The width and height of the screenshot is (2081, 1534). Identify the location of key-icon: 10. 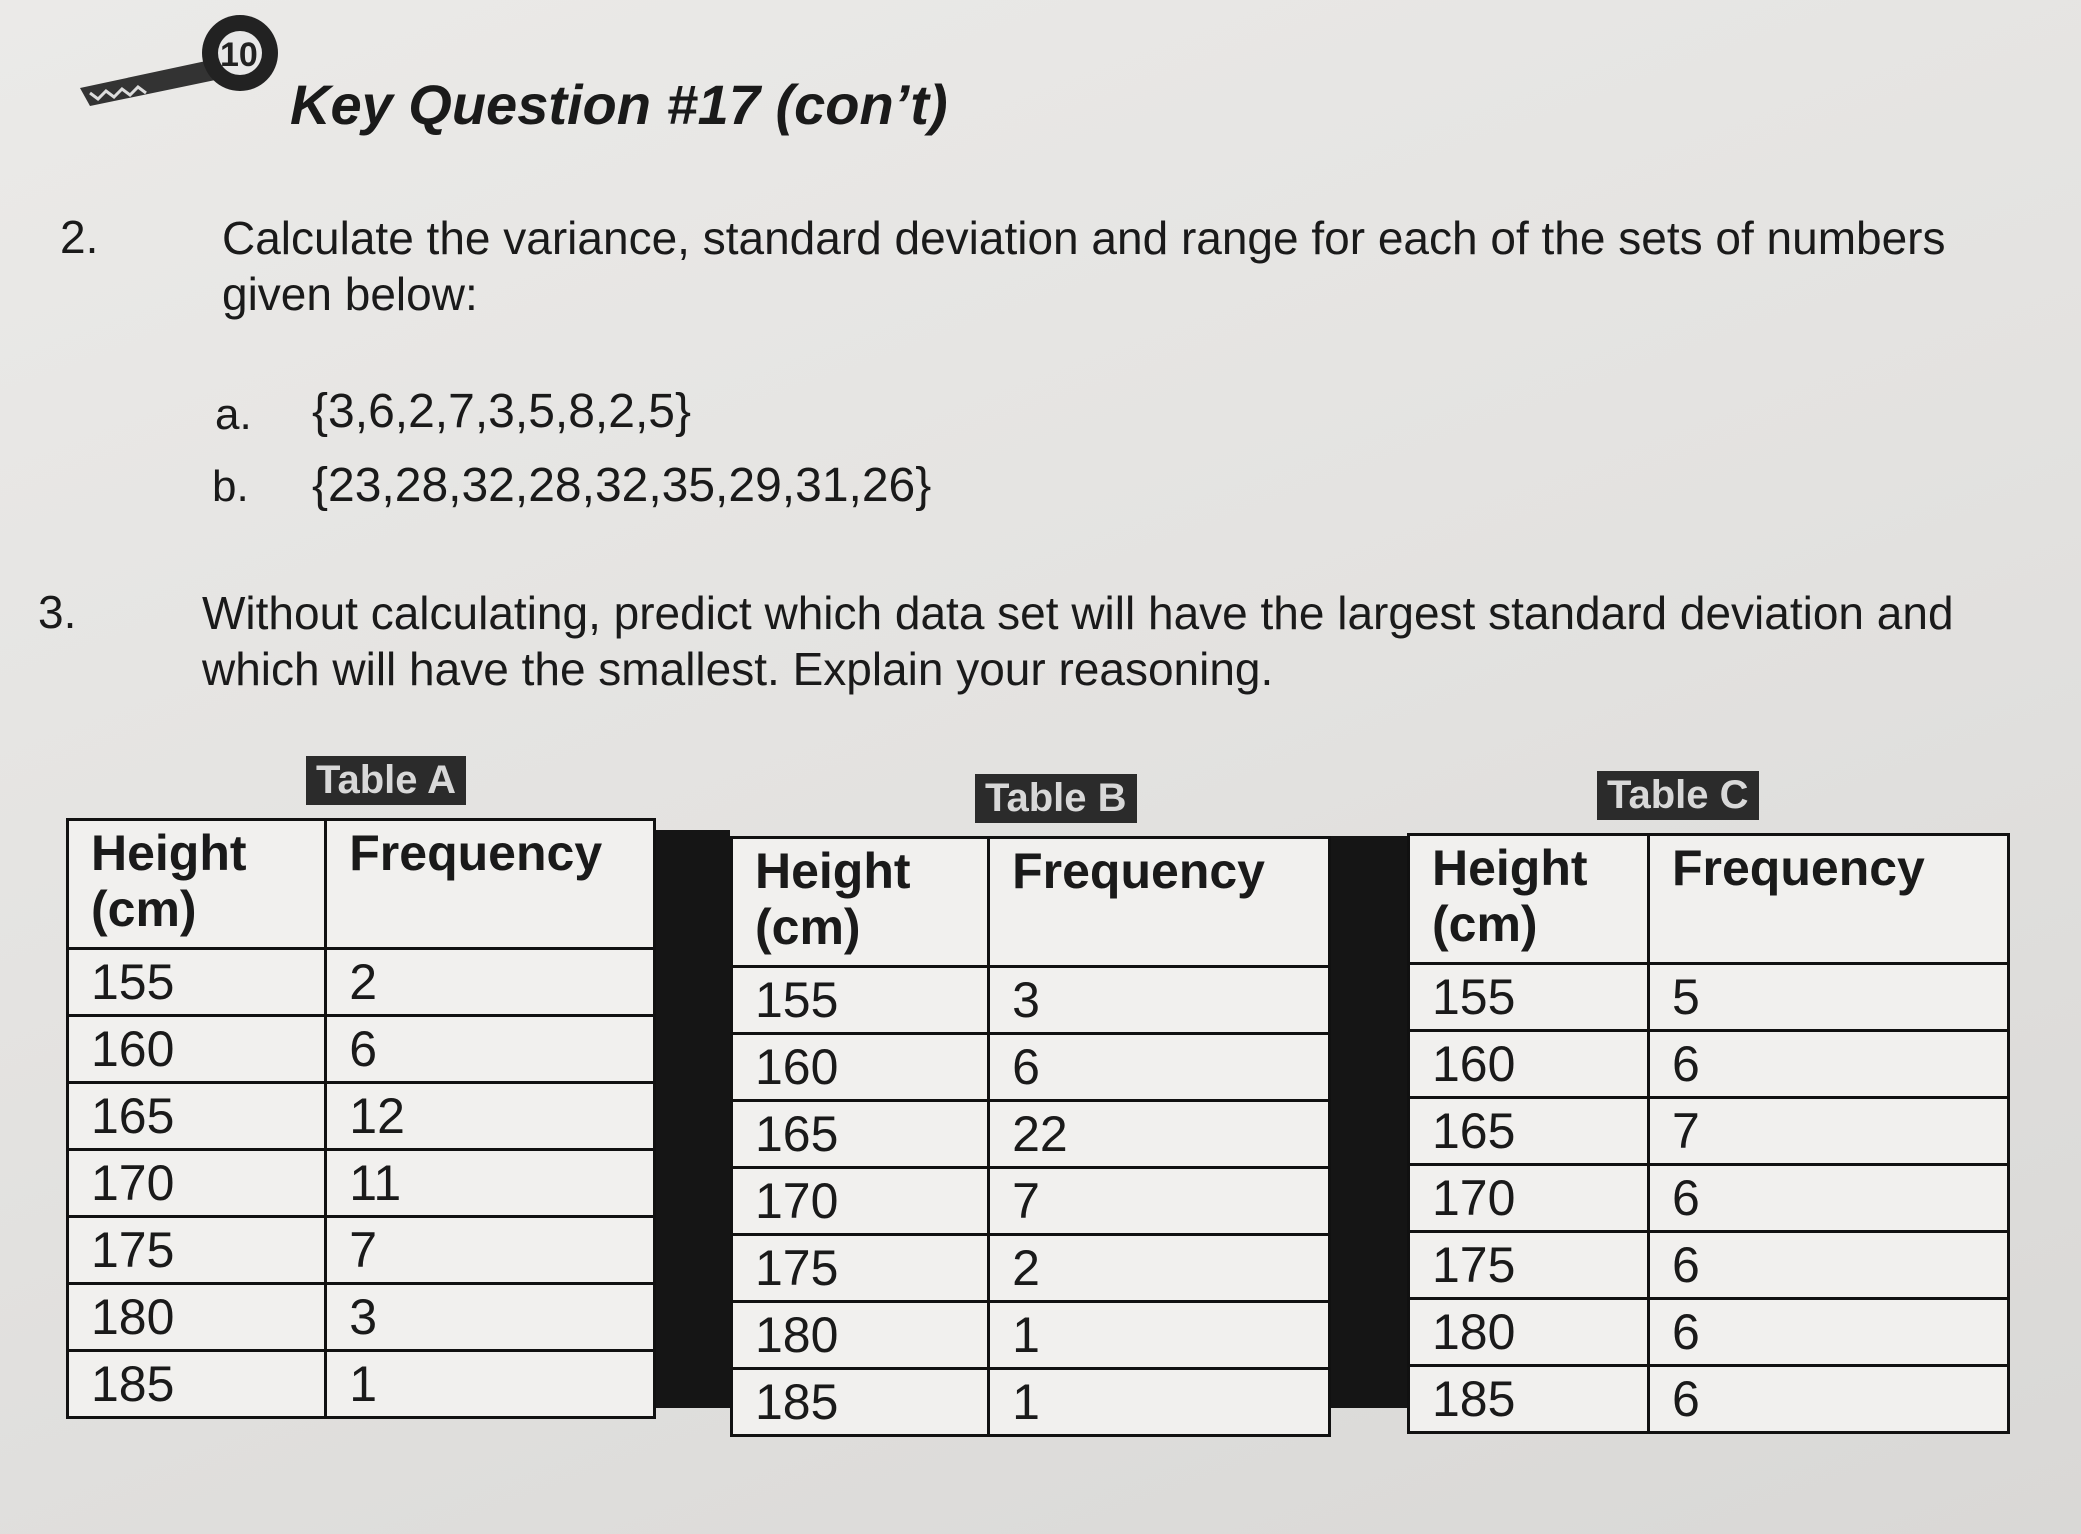
(179, 60).